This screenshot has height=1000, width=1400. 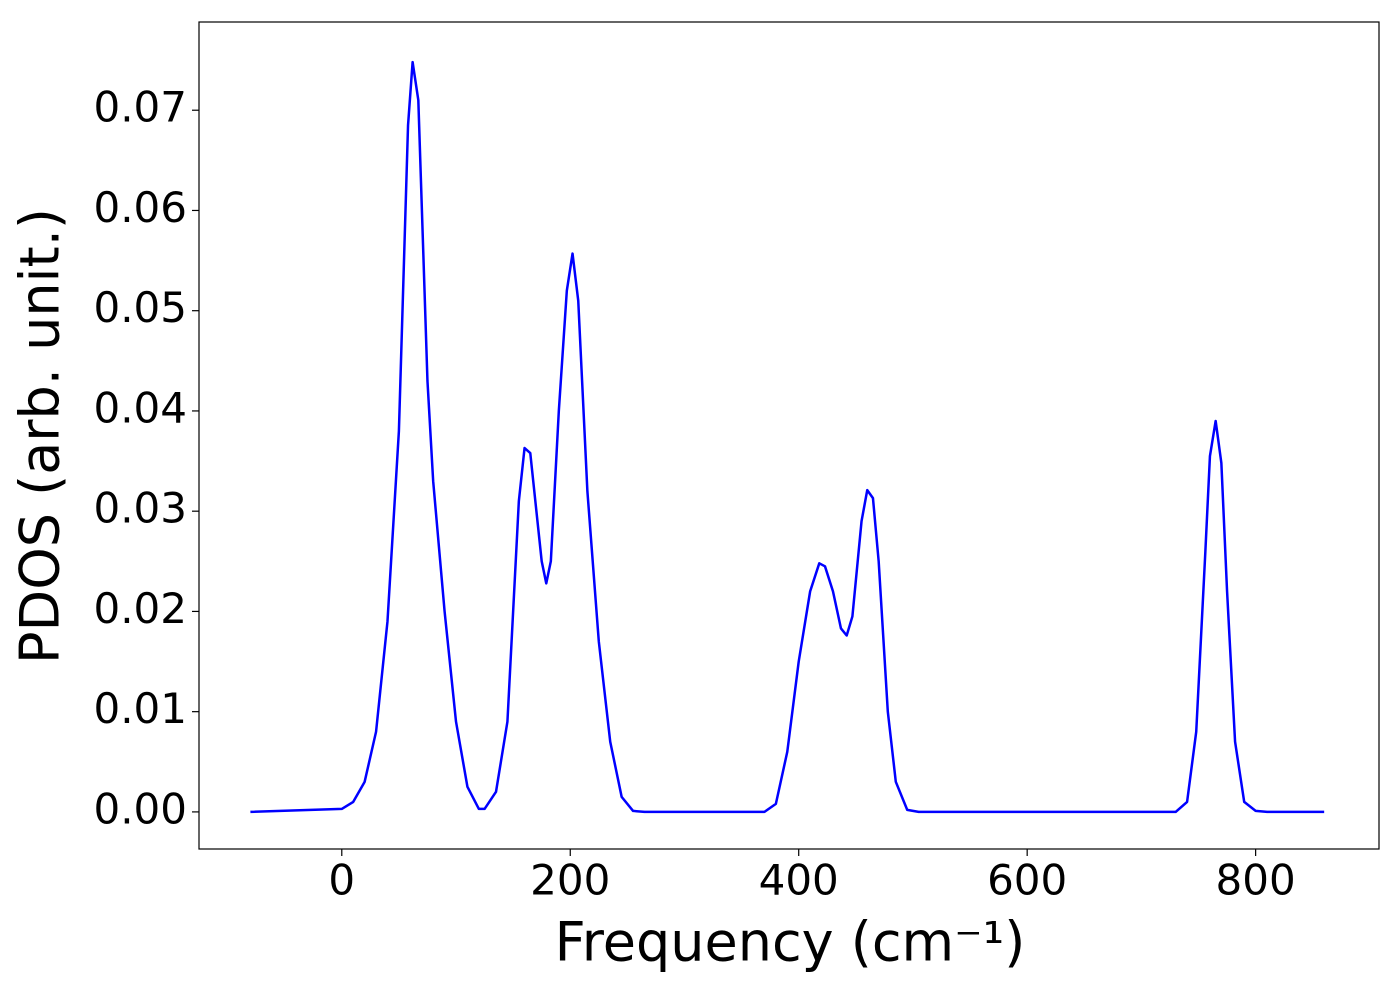 What do you see at coordinates (140, 808) in the screenshot?
I see `y-tick-label: 0.00` at bounding box center [140, 808].